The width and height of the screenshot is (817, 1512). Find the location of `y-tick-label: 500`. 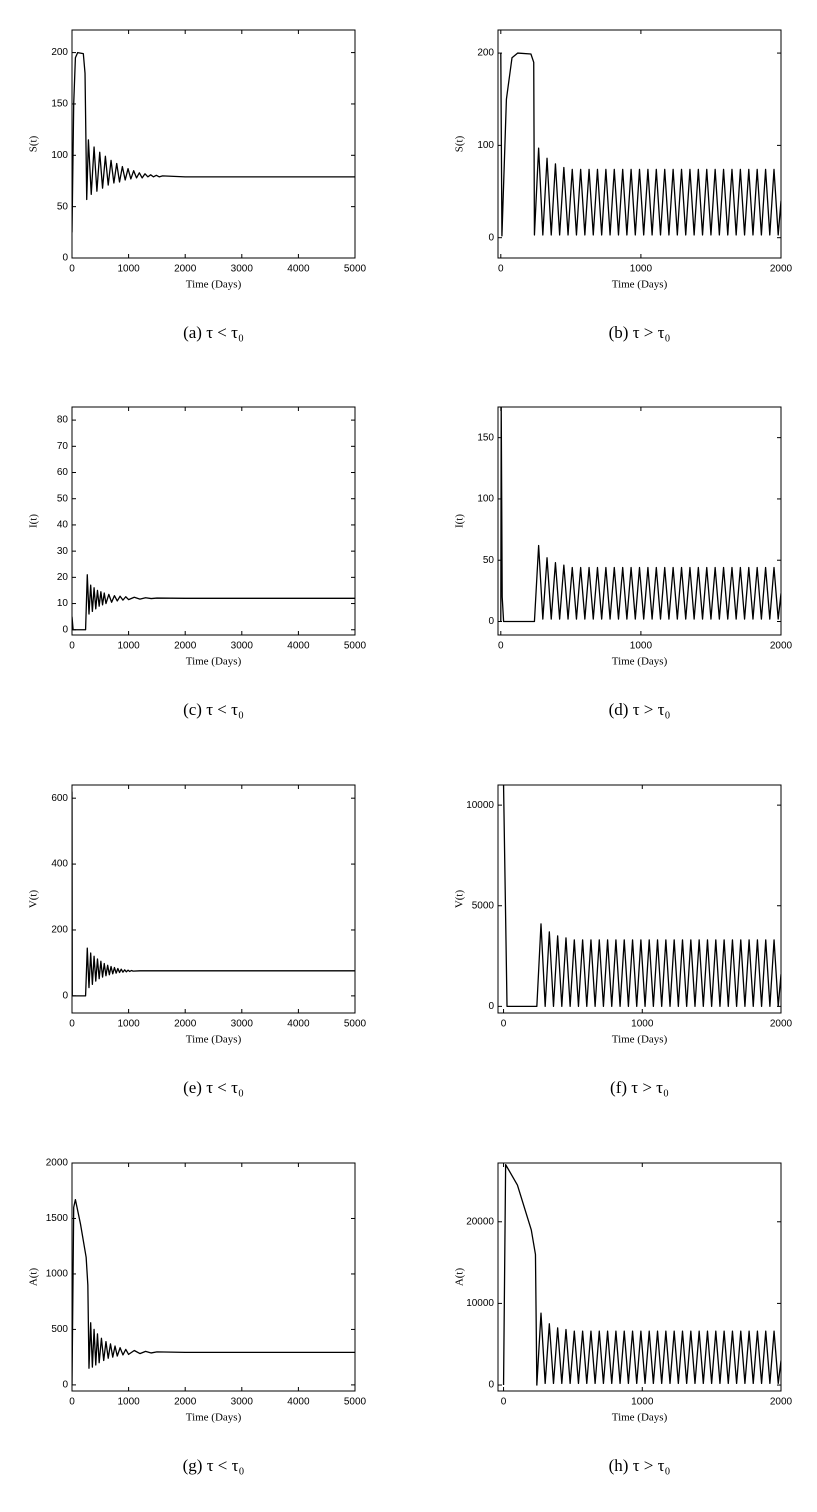

y-tick-label: 500 is located at coordinates (59, 1329).